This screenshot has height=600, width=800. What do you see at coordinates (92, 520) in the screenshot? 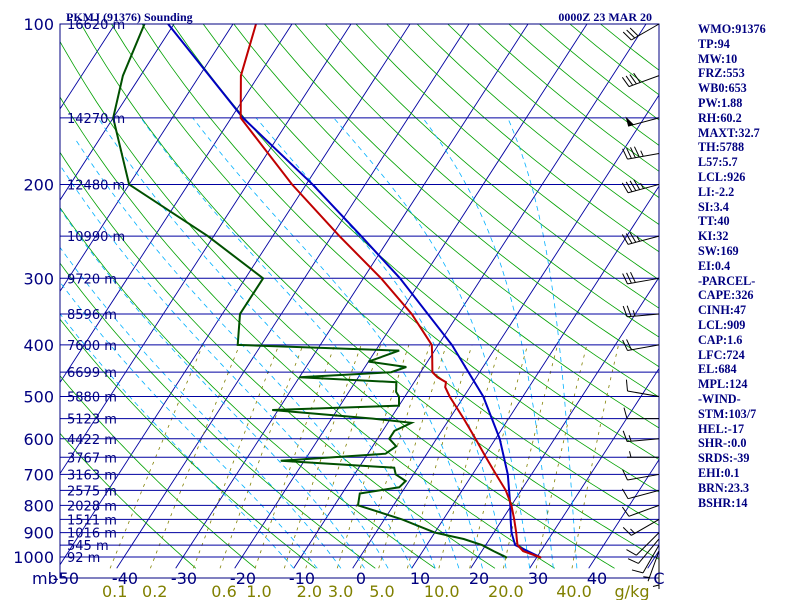
I see `height-label: 1511 m` at bounding box center [92, 520].